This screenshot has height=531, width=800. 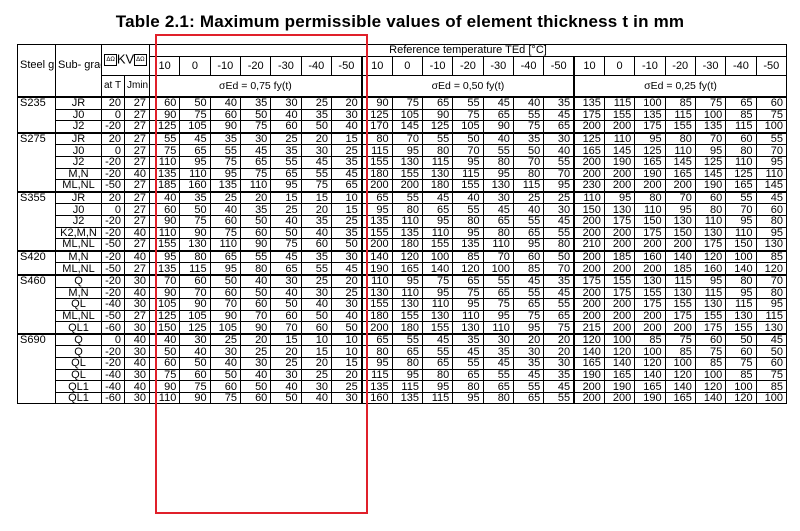 What do you see at coordinates (78, 280) in the screenshot?
I see `sub-grade-cell: Q` at bounding box center [78, 280].